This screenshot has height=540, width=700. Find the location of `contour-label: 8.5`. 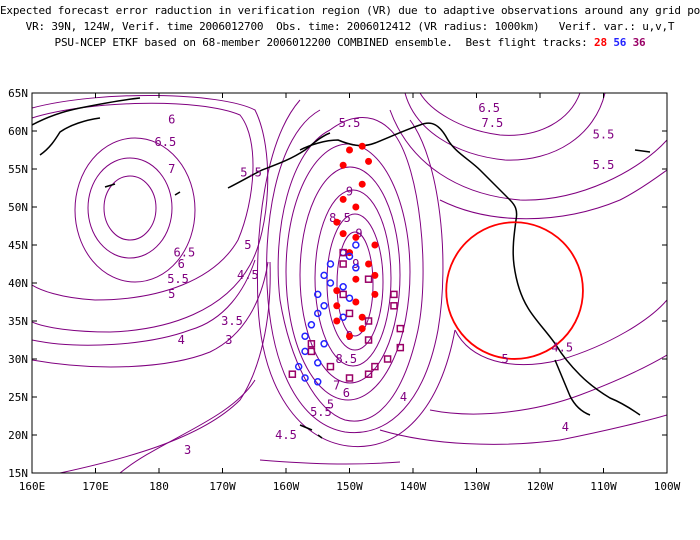

contour-label: 8.5 is located at coordinates (346, 359).